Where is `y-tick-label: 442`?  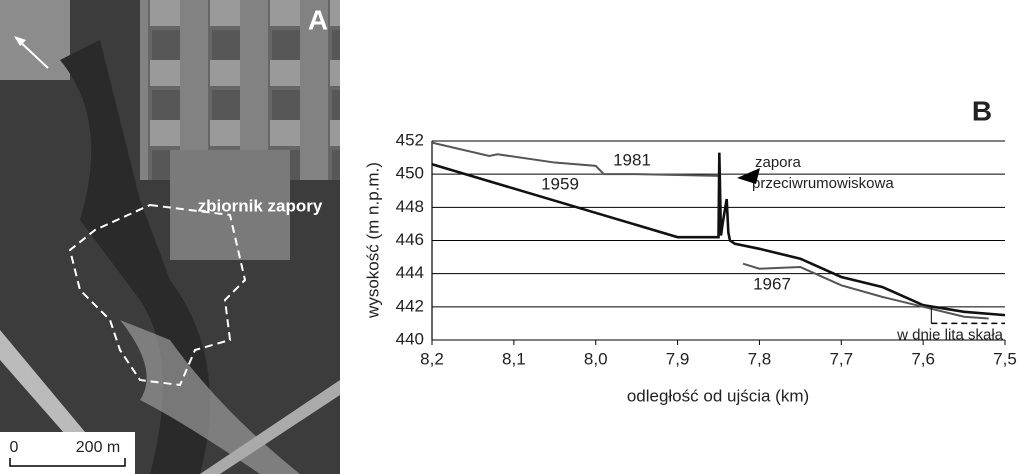
y-tick-label: 442 is located at coordinates (410, 305).